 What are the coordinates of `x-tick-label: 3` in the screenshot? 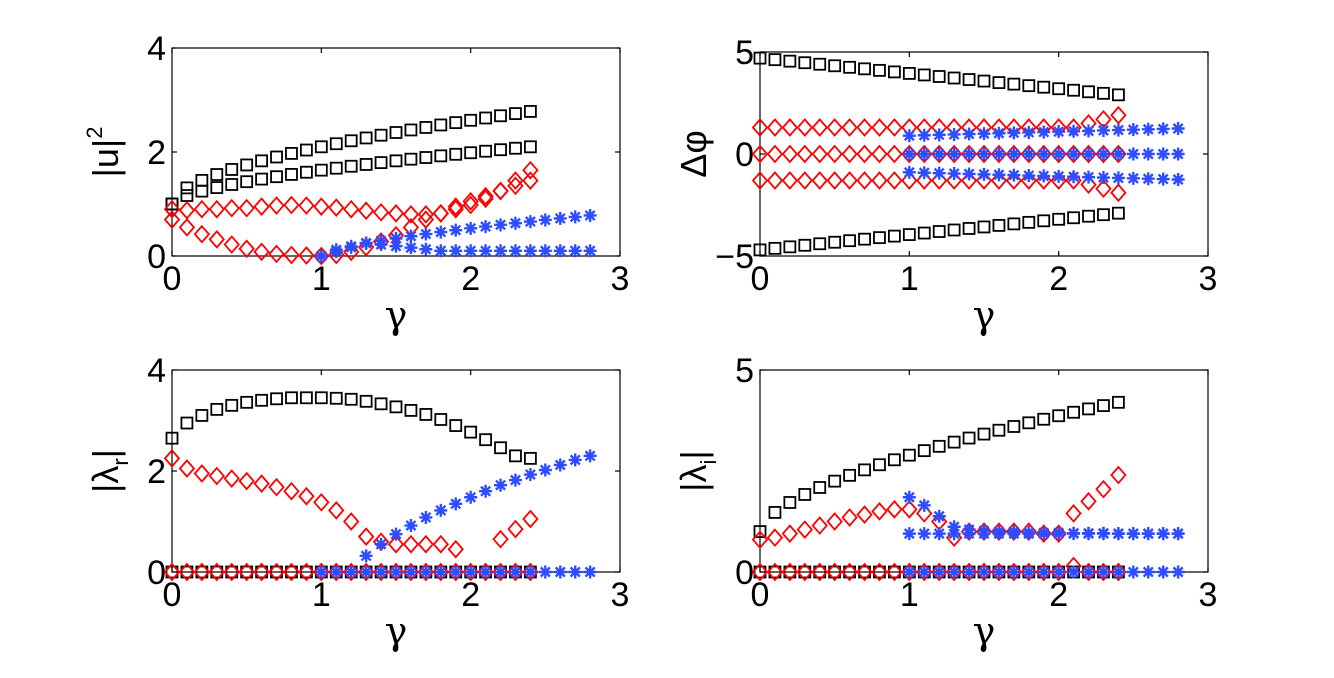 It's located at (620, 279).